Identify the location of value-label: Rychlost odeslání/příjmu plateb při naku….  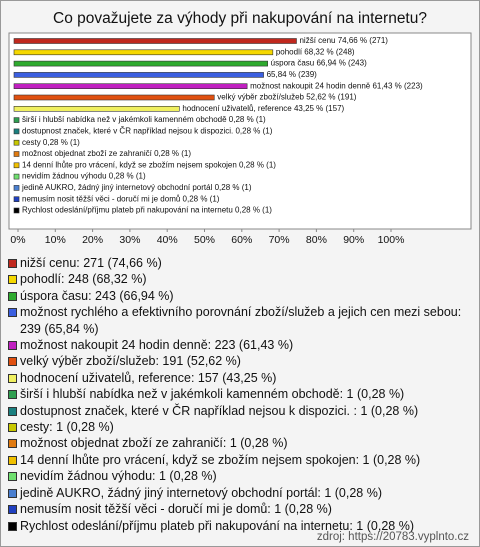
(147, 210).